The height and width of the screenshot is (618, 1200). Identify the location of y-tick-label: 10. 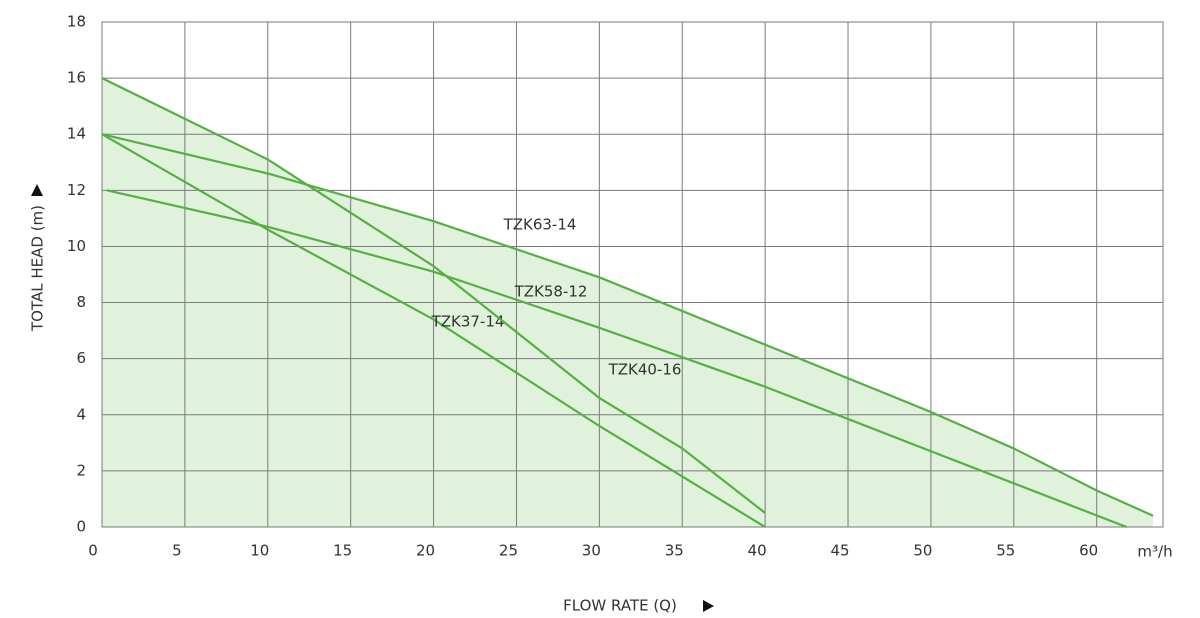
(76, 246).